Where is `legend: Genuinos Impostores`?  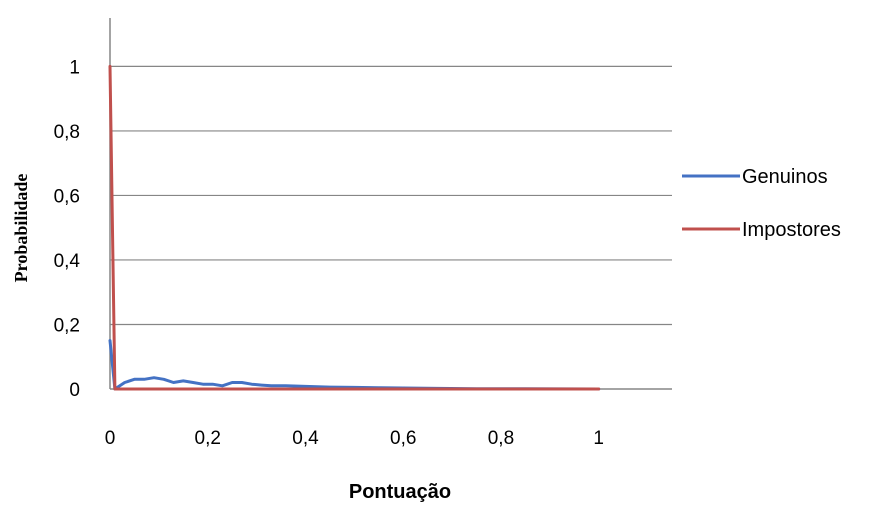
legend: Genuinos Impostores is located at coordinates (761, 203).